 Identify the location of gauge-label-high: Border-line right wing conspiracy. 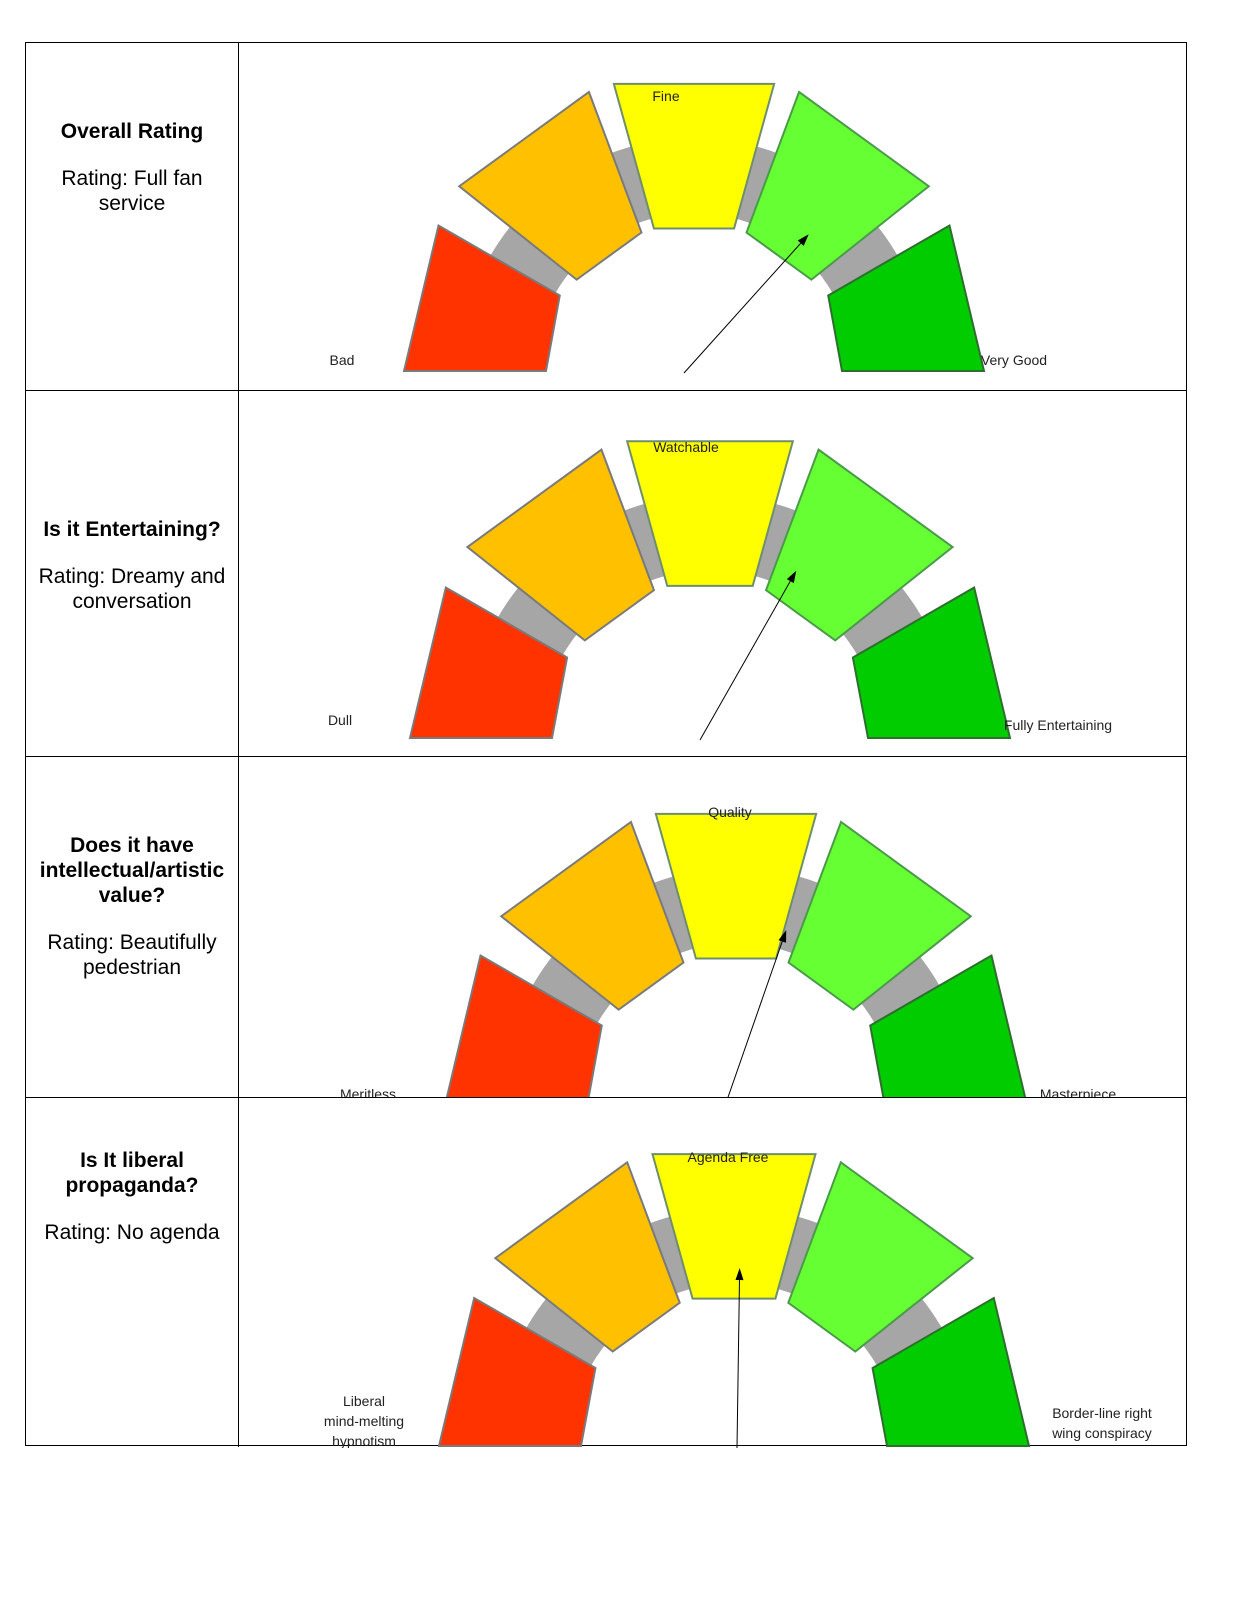
(1101, 1423).